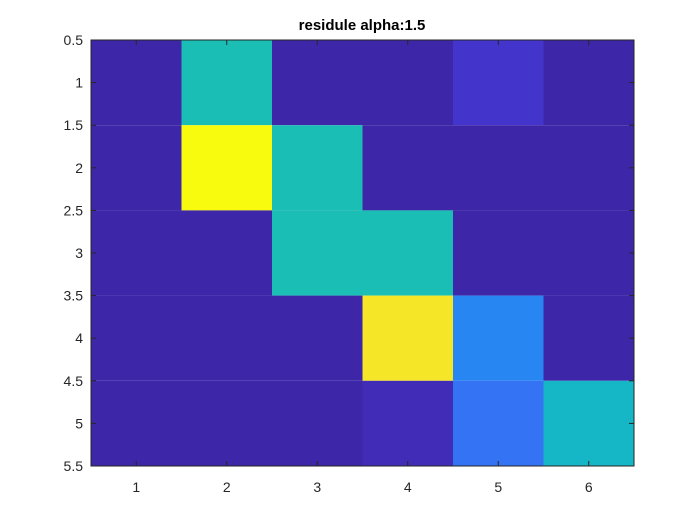 This screenshot has width=700, height=525. Describe the element at coordinates (498, 423) in the screenshot. I see `heatmap-cell-r5-c5` at that location.